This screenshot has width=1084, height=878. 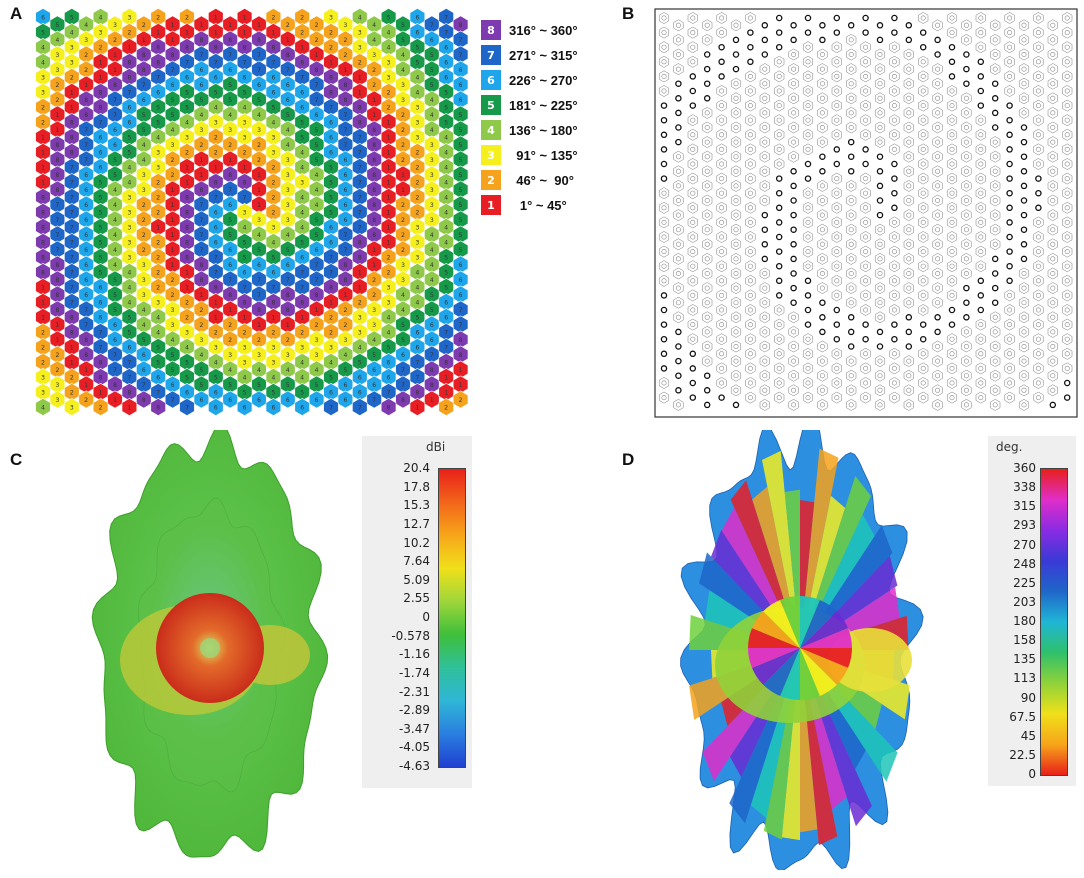 What do you see at coordinates (1024, 544) in the screenshot?
I see `colorbar-tick-label: 270` at bounding box center [1024, 544].